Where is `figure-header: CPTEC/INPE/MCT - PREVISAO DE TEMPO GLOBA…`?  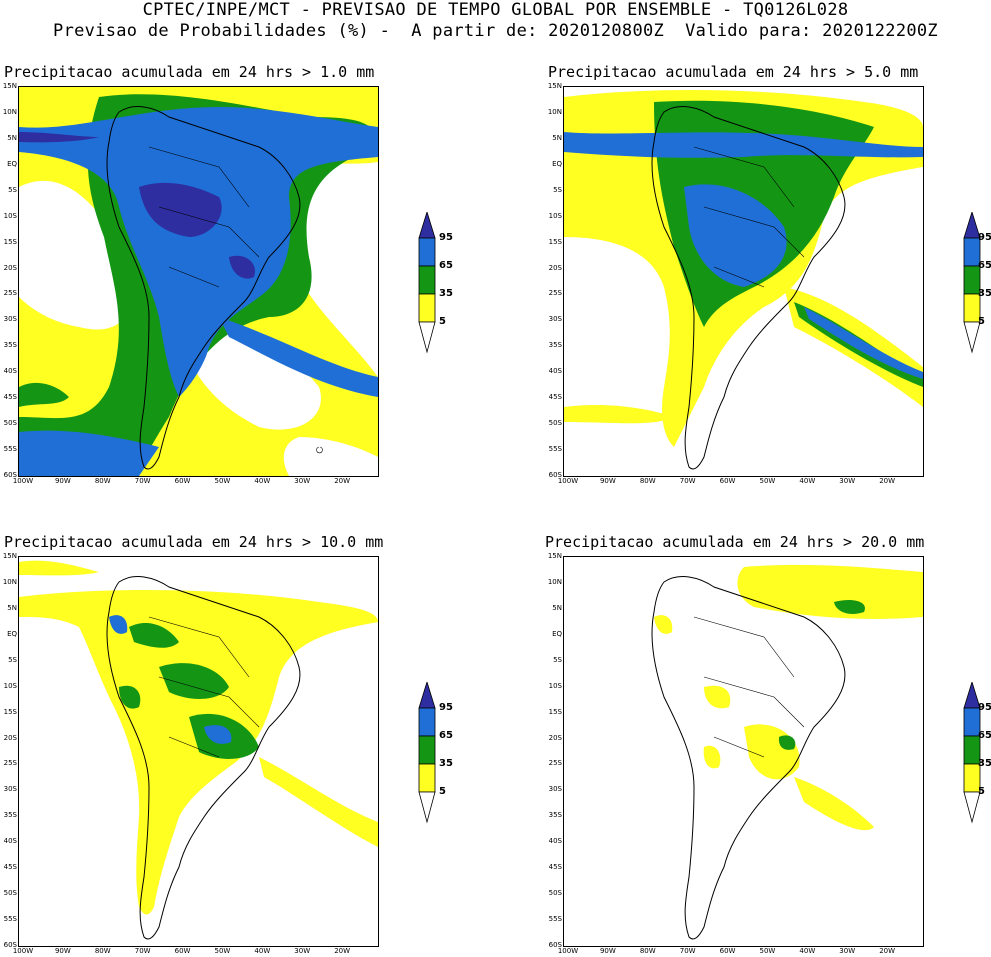 figure-header: CPTEC/INPE/MCT - PREVISAO DE TEMPO GLOBA… is located at coordinates (495, 21).